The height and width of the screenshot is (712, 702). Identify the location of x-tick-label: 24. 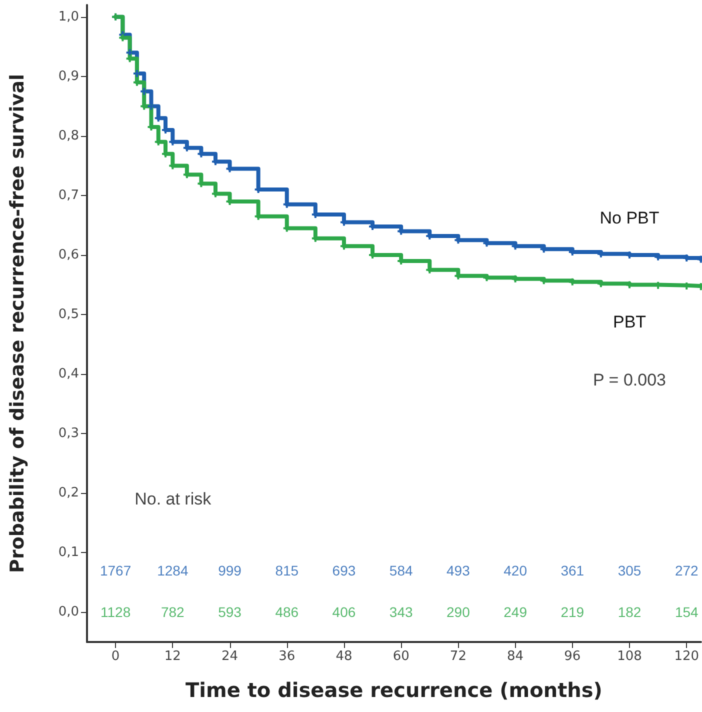
(229, 656).